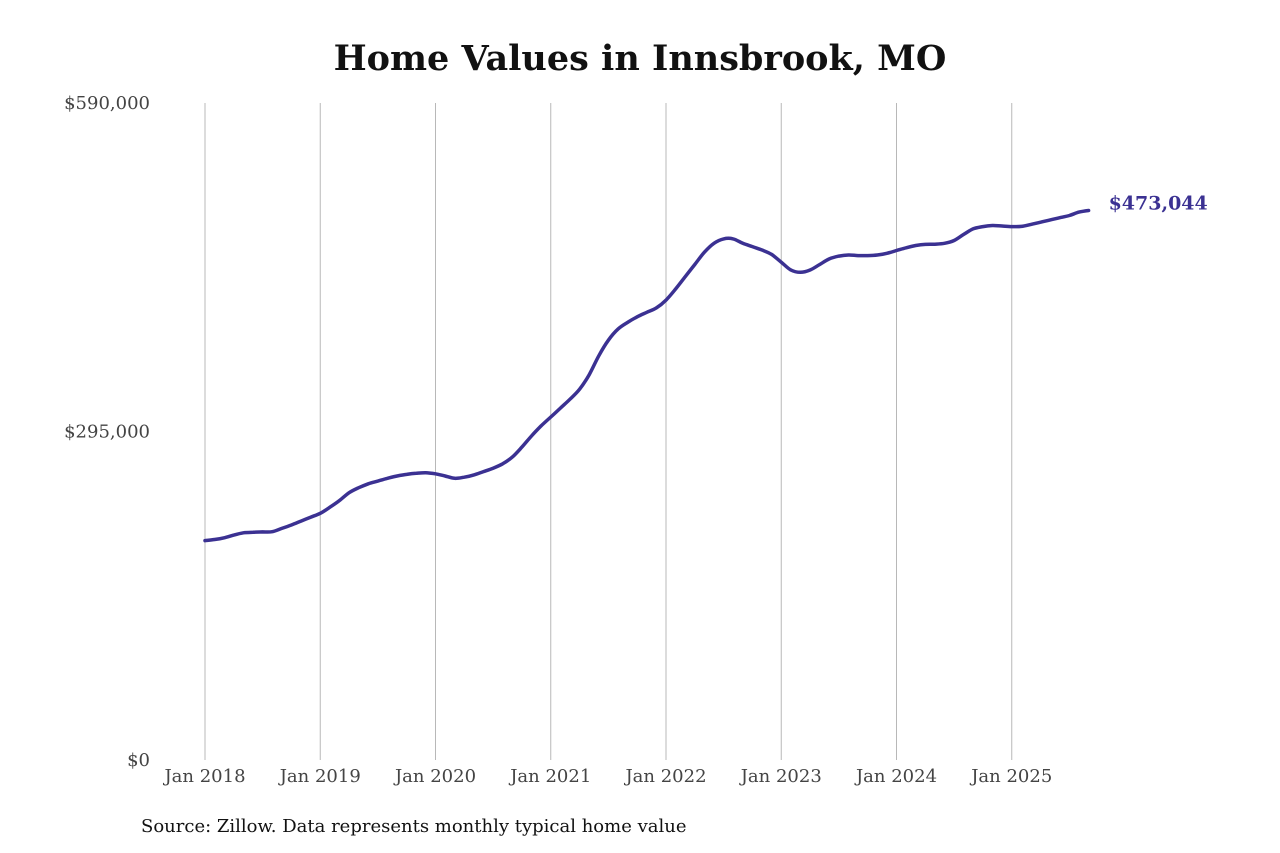  Describe the element at coordinates (434, 776) in the screenshot. I see `x-tick-label: Jan 2020` at that location.